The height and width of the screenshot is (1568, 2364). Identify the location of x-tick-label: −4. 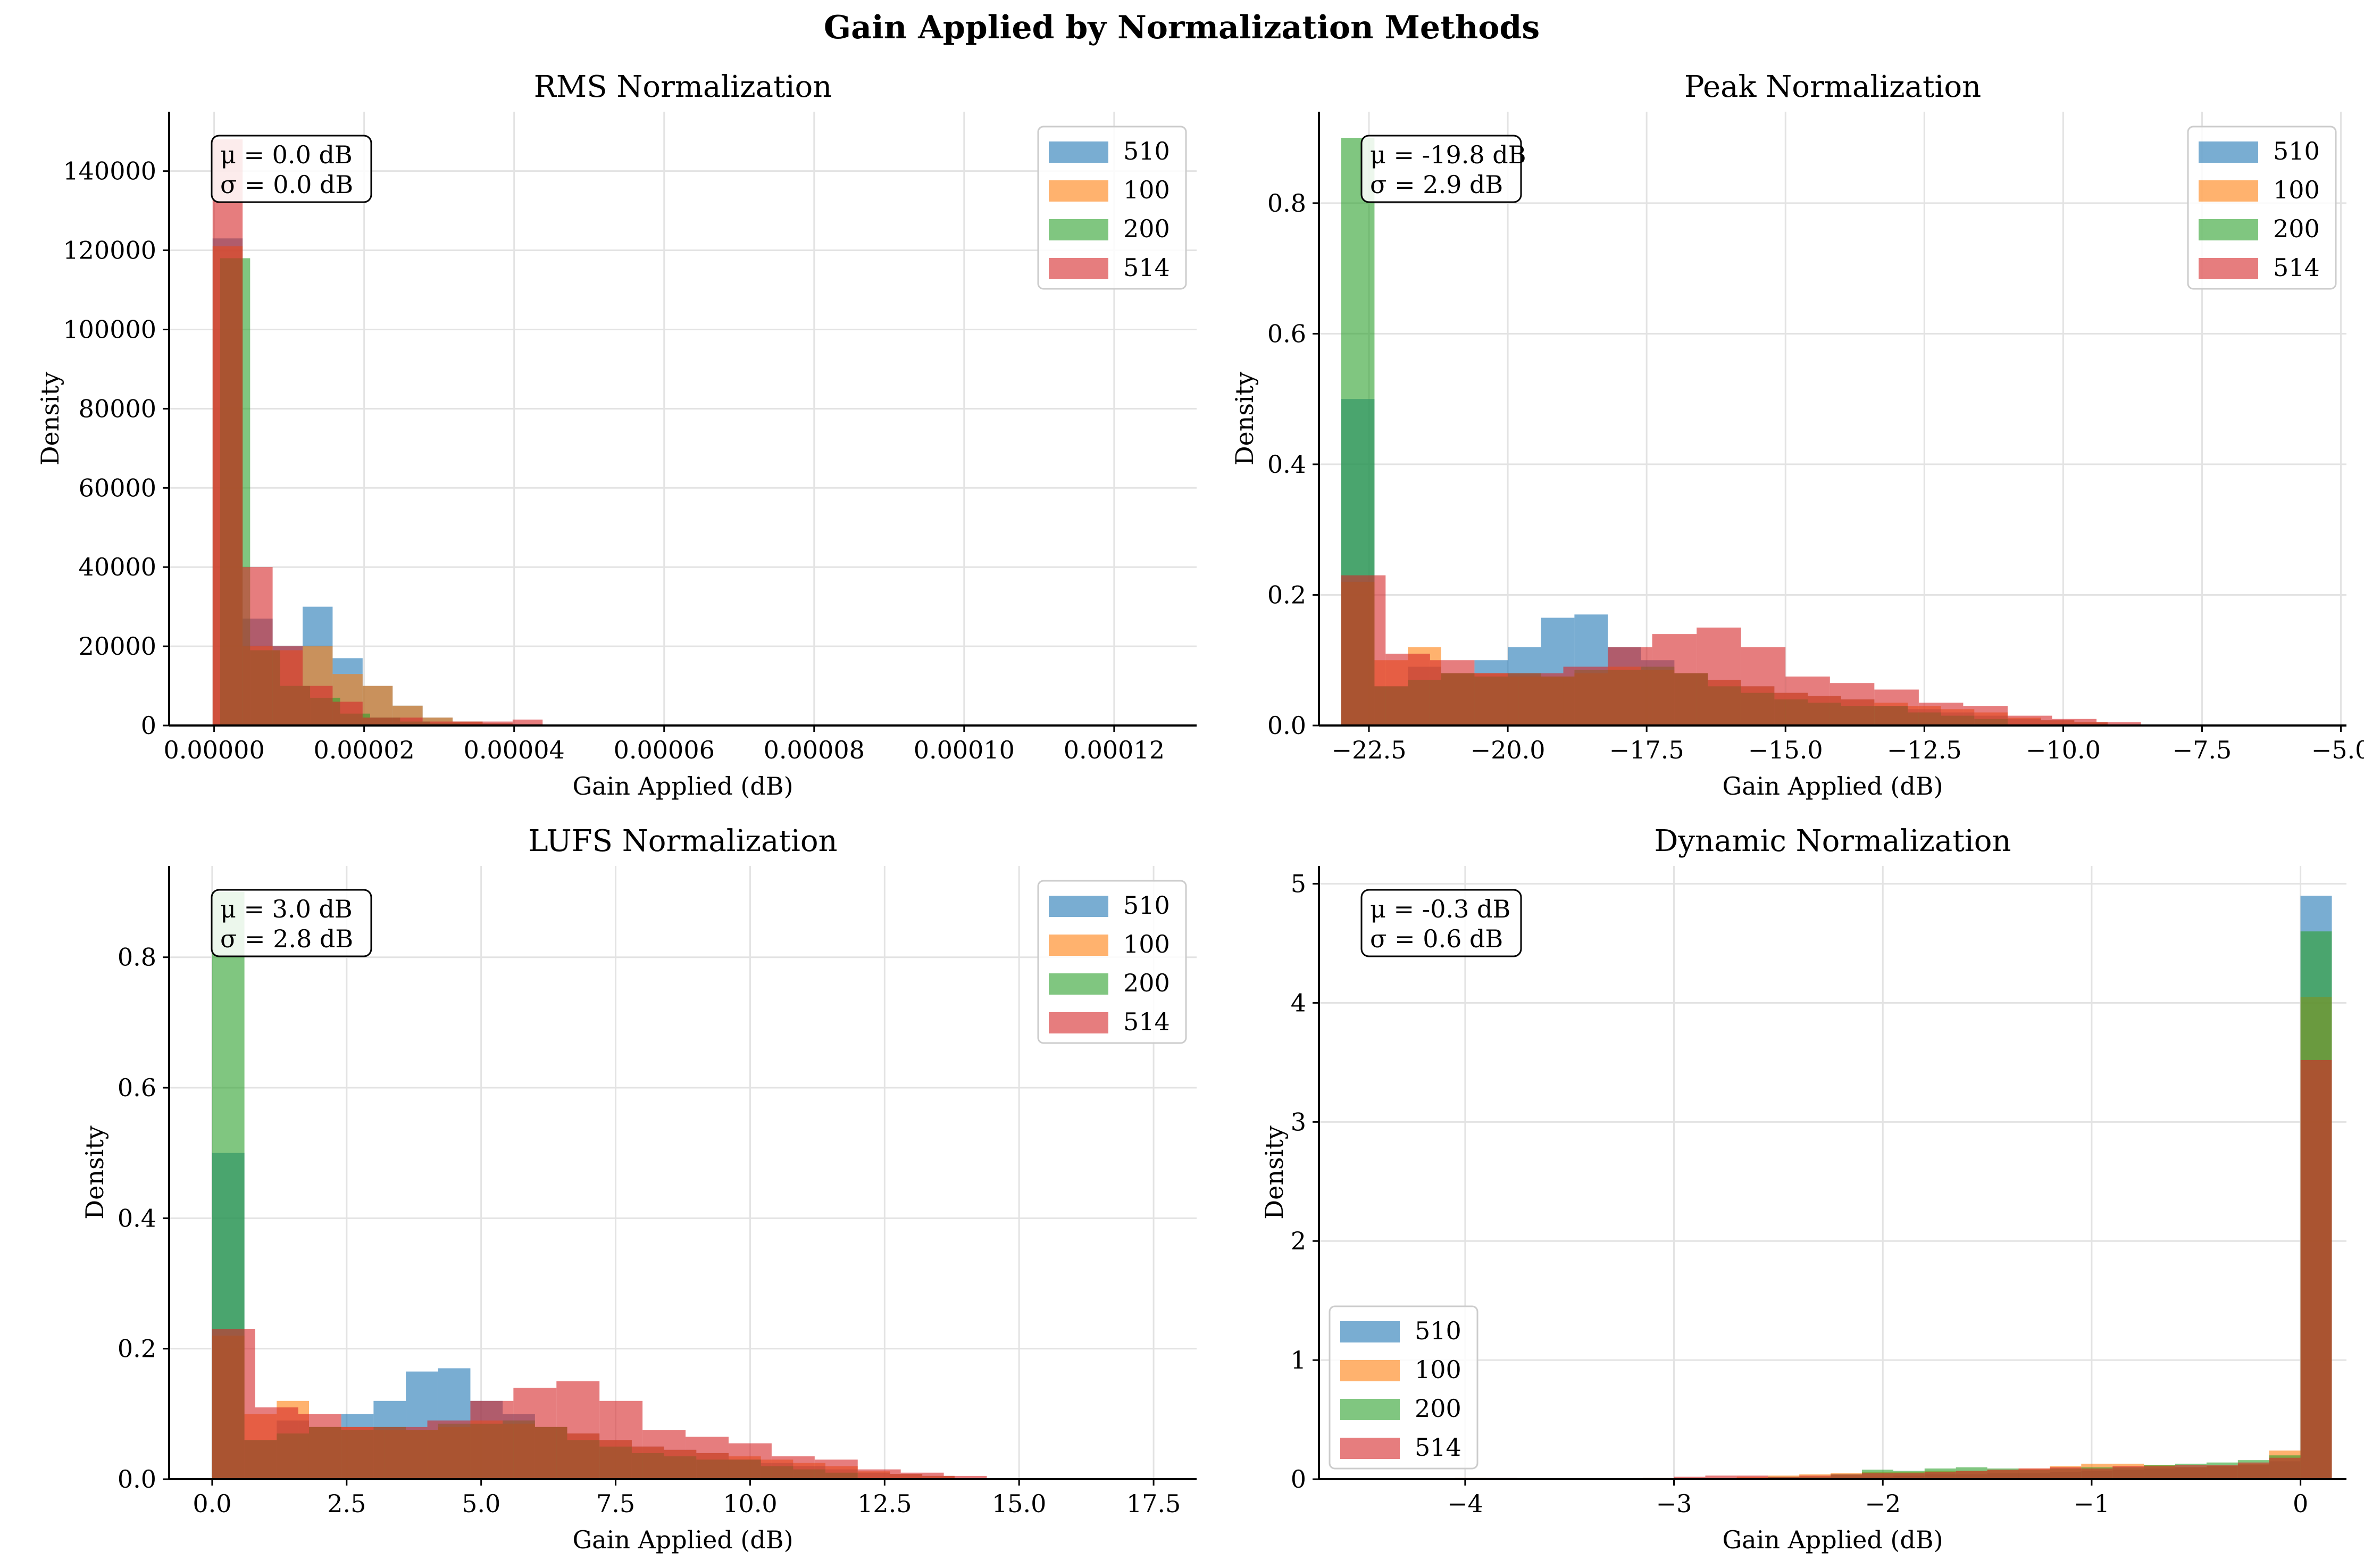
(1465, 1503).